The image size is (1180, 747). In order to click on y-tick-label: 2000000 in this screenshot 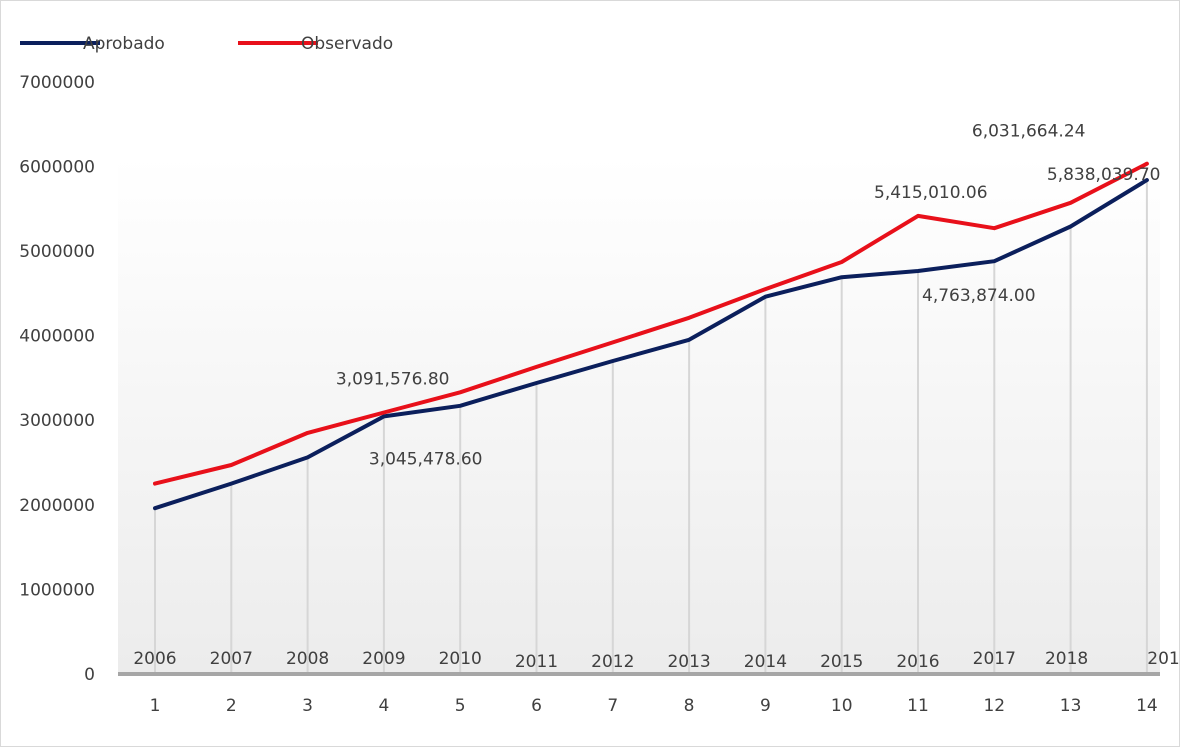, I will do `click(57, 506)`.